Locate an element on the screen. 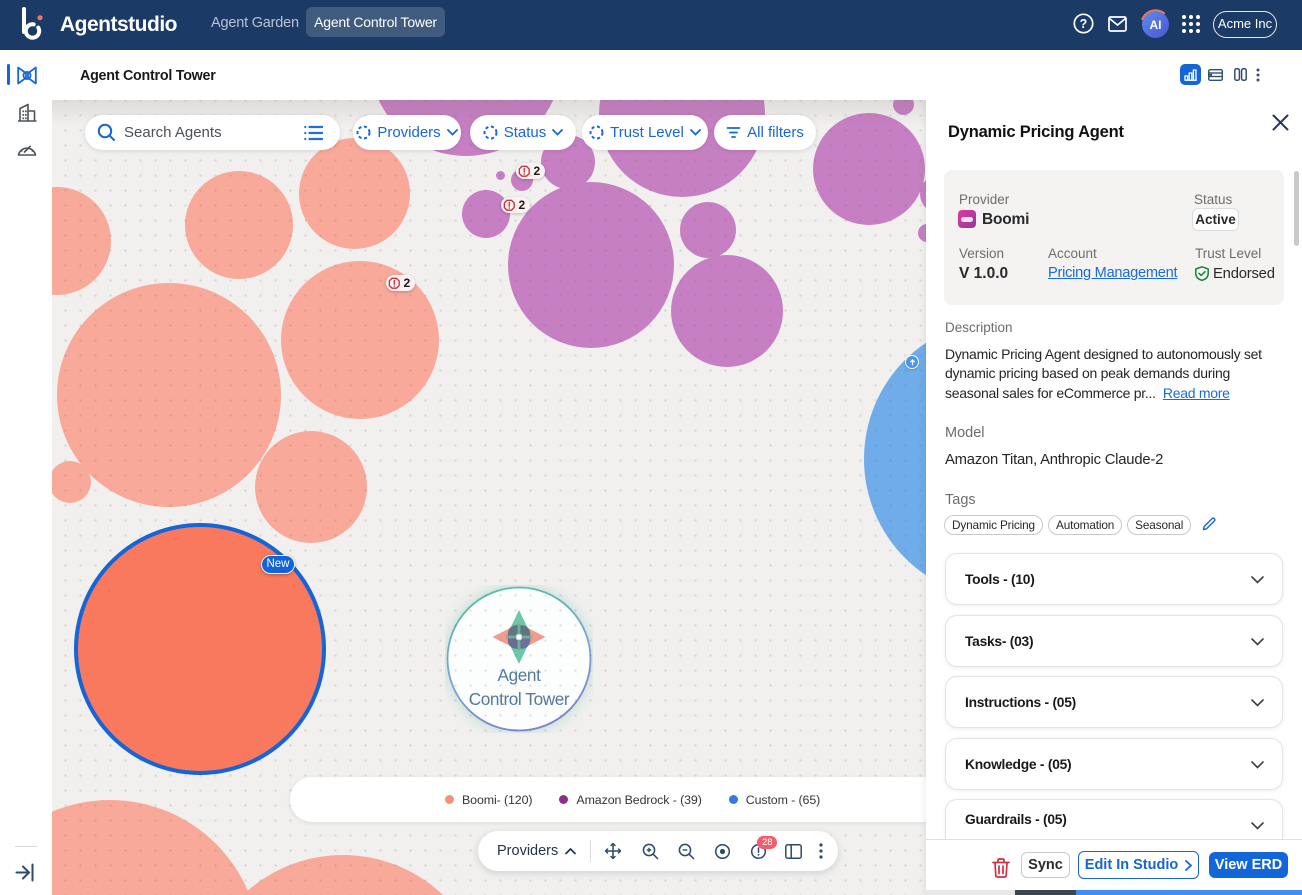 The image size is (1302, 895). svg-text: Control Tower is located at coordinates (519, 699).